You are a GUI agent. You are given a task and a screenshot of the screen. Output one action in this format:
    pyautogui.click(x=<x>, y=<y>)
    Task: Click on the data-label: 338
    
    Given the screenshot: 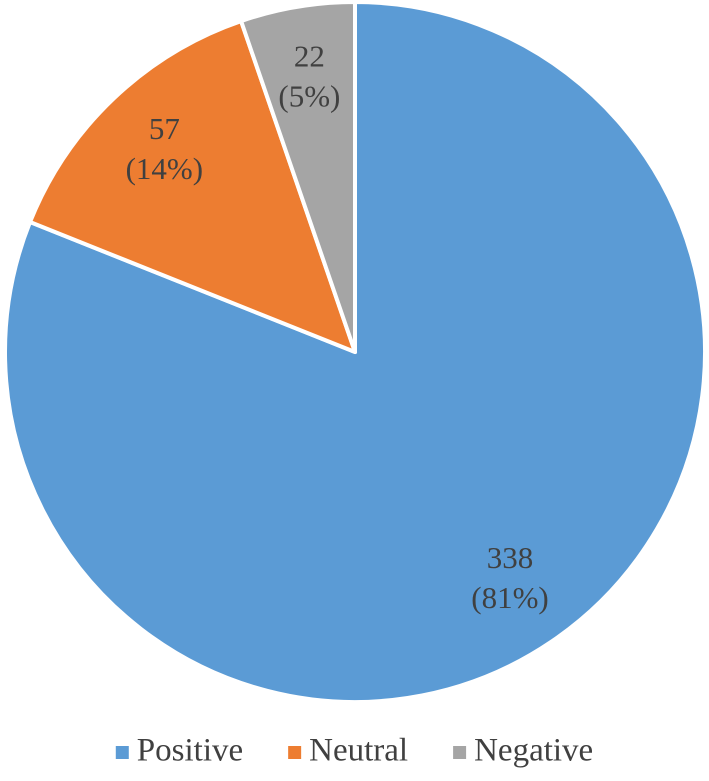 What is the action you would take?
    pyautogui.click(x=510, y=557)
    